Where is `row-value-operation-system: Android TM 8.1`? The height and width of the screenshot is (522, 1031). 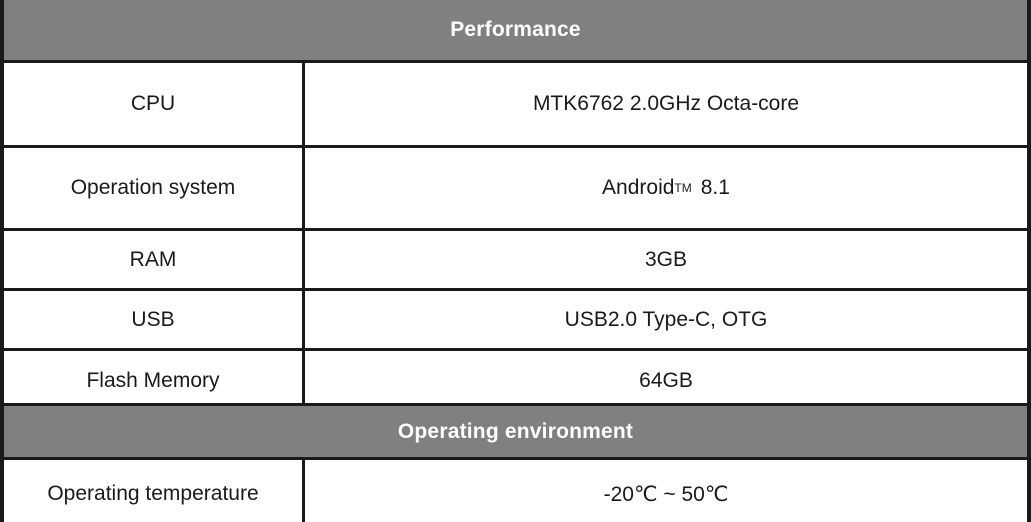 row-value-operation-system: Android TM 8.1 is located at coordinates (666, 187).